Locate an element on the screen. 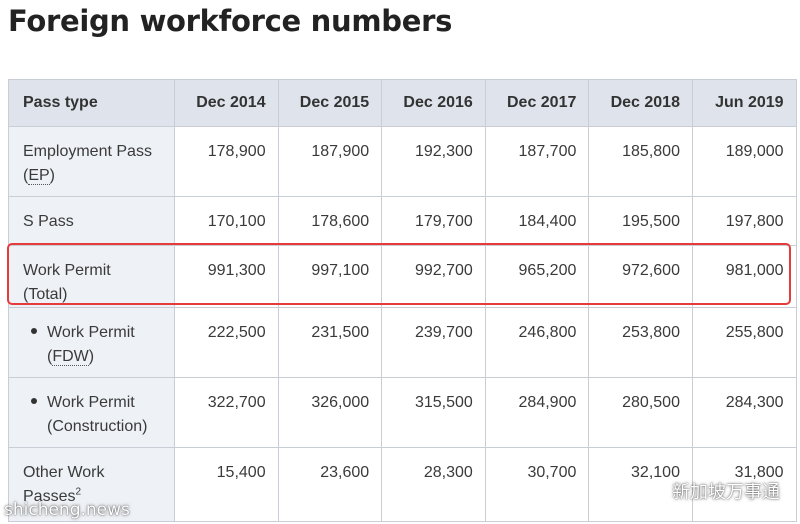 This screenshot has height=524, width=800. table-cell: 239,700 is located at coordinates (433, 342).